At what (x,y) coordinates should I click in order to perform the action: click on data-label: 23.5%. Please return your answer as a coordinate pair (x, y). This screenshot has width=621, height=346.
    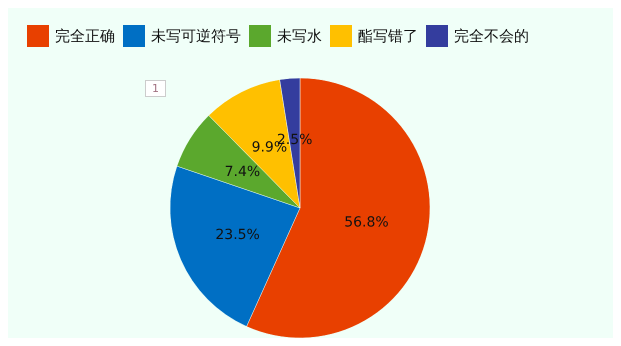
    Looking at the image, I should click on (237, 235).